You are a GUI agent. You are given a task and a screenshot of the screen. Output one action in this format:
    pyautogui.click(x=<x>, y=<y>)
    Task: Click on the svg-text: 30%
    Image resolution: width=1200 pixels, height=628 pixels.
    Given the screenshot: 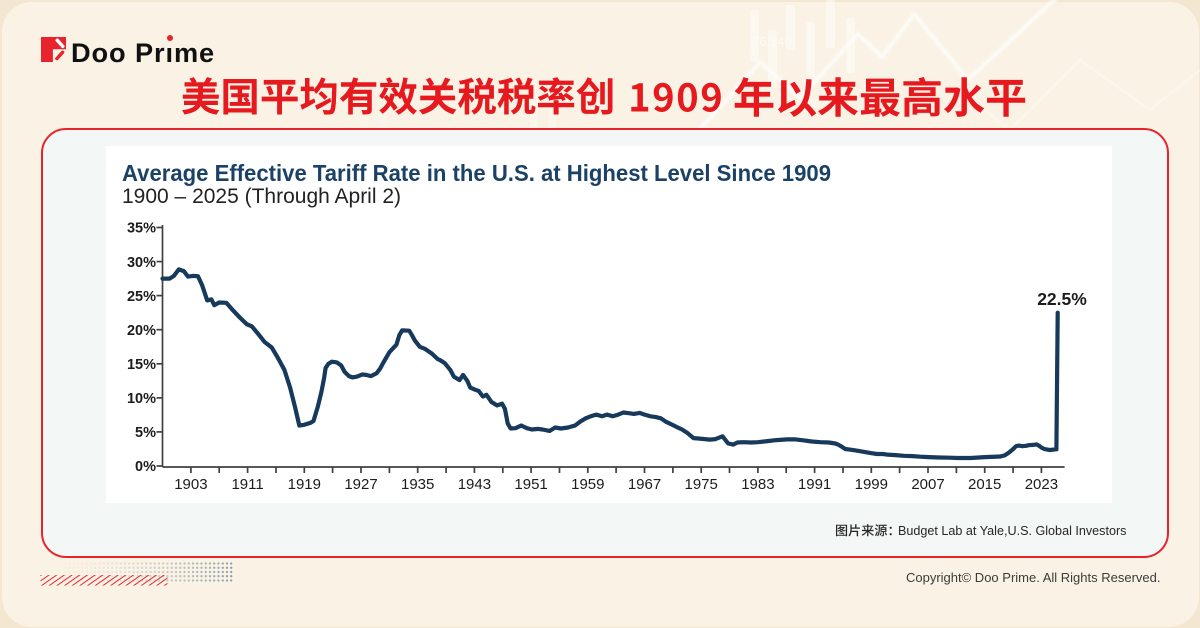 What is the action you would take?
    pyautogui.click(x=141, y=263)
    